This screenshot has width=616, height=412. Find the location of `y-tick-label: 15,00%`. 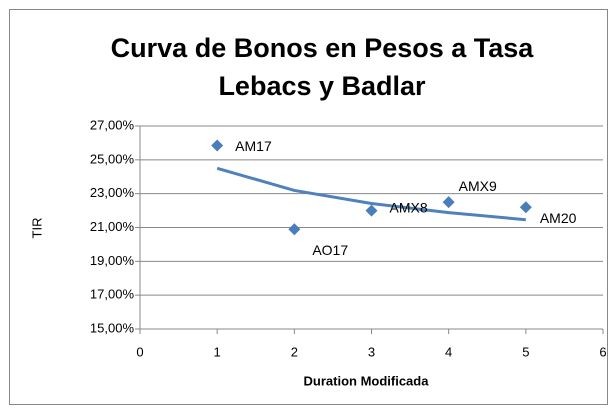

y-tick-label: 15,00% is located at coordinates (112, 327).